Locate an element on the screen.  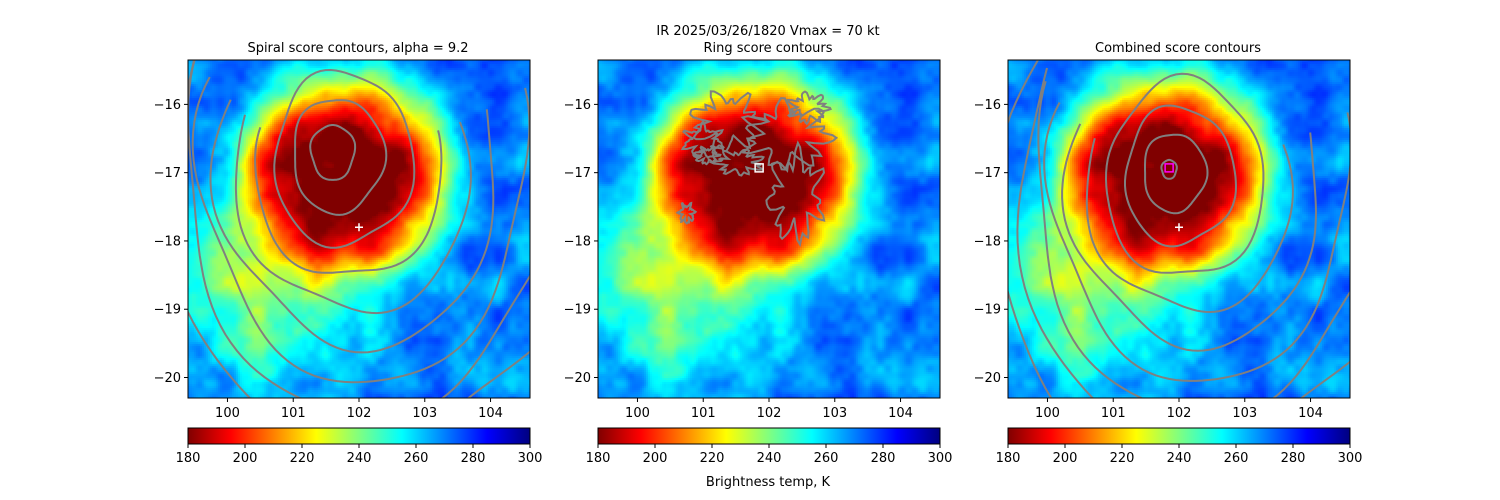
panel-title-combined: Combined score contours is located at coordinates (1178, 48).